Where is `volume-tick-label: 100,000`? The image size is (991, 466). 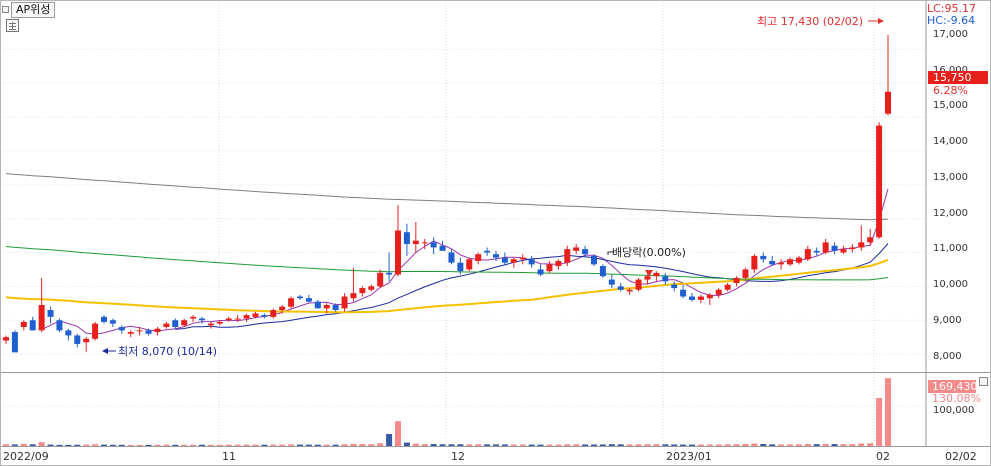 volume-tick-label: 100,000 is located at coordinates (953, 410).